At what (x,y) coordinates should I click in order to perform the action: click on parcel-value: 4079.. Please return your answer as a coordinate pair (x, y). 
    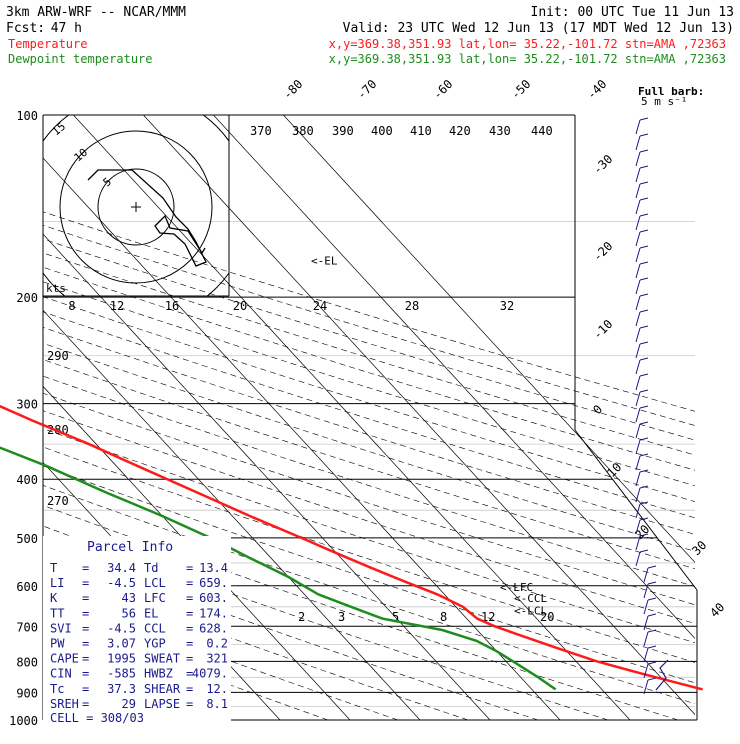
    Looking at the image, I should click on (210, 674).